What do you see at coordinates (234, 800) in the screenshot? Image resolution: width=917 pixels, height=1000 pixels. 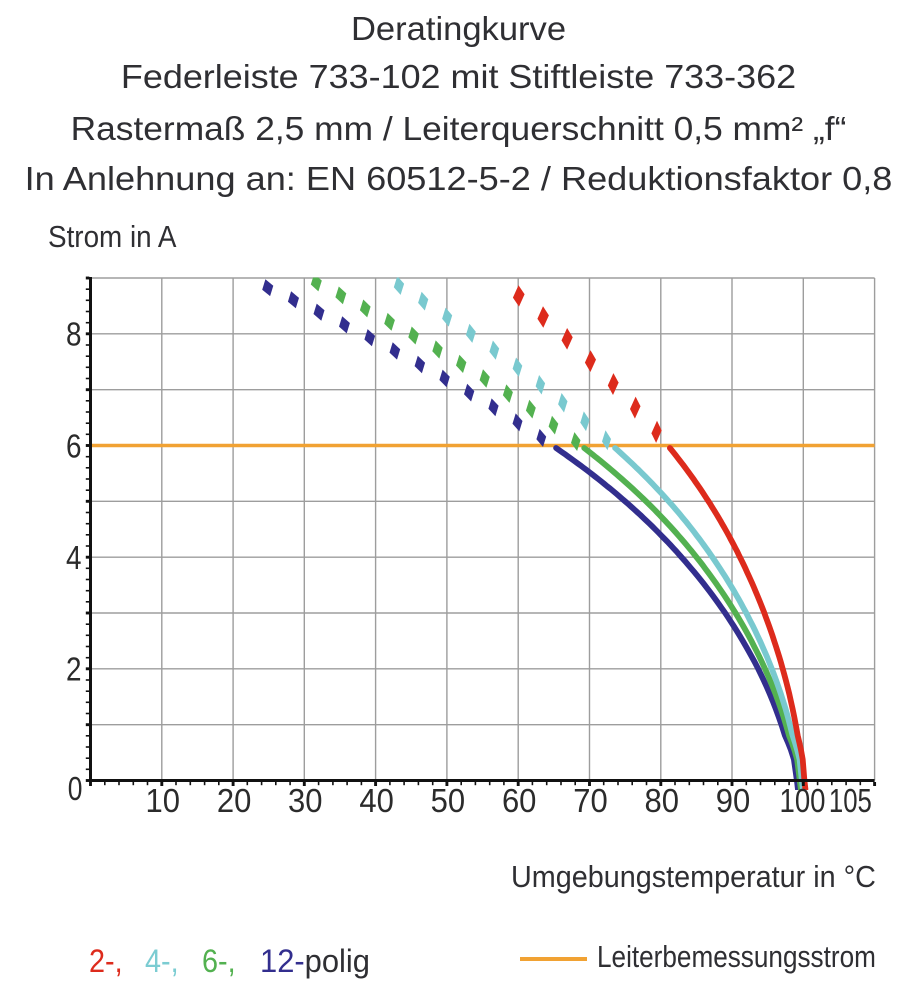 I see `svg-text: 20` at bounding box center [234, 800].